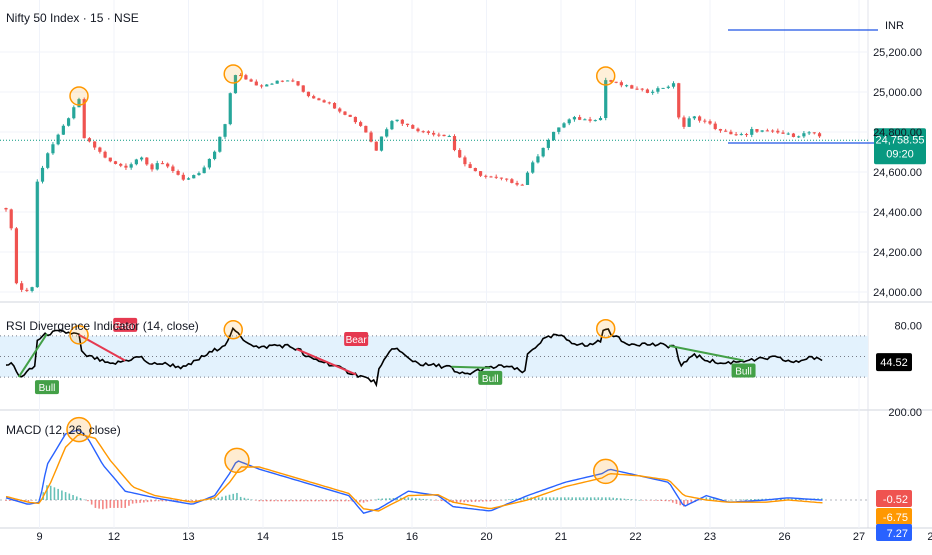 Image resolution: width=932 pixels, height=555 pixels. What do you see at coordinates (897, 93) in the screenshot?
I see `y-tick-label: 25,000.00` at bounding box center [897, 93].